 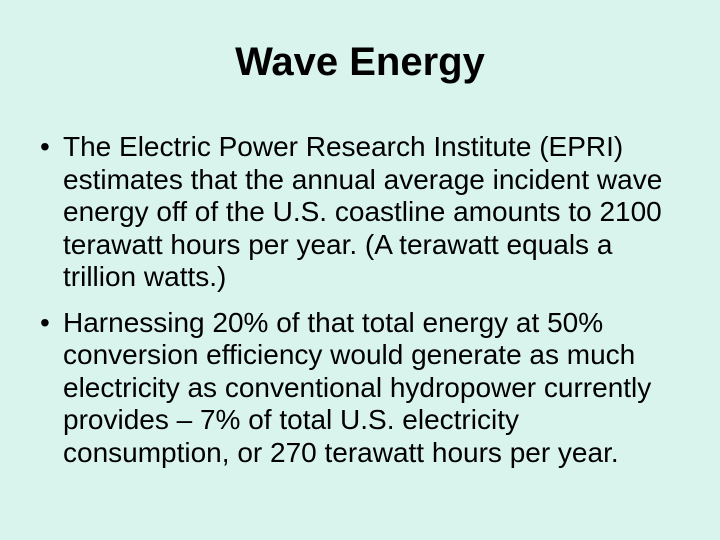 I want to click on slide-title: Wave Energy, so click(x=360, y=62).